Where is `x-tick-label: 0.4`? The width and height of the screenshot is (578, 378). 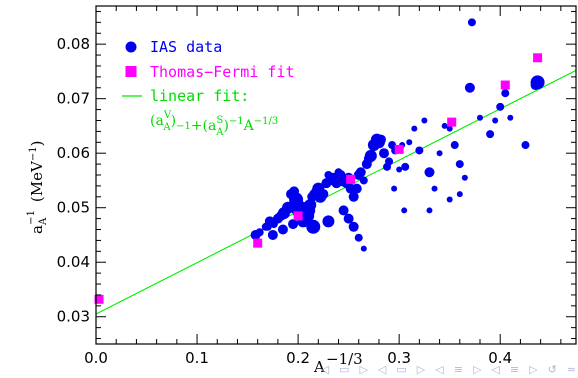
x-tick-label: 0.4 is located at coordinates (500, 358).